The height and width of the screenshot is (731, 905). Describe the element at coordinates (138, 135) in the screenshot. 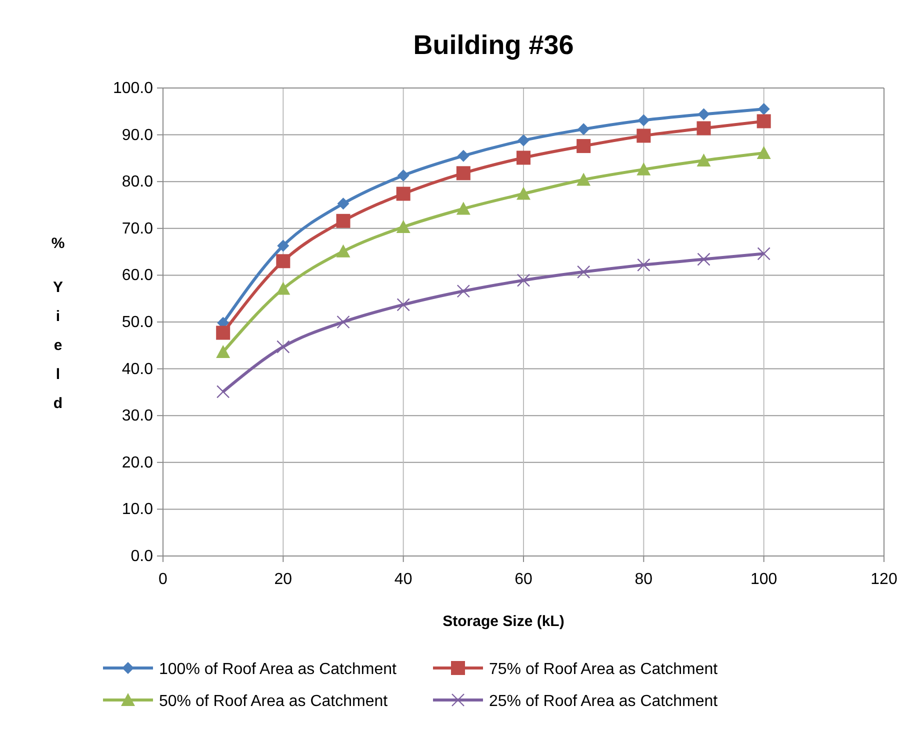

I see `y-tick-label: 90.0` at that location.